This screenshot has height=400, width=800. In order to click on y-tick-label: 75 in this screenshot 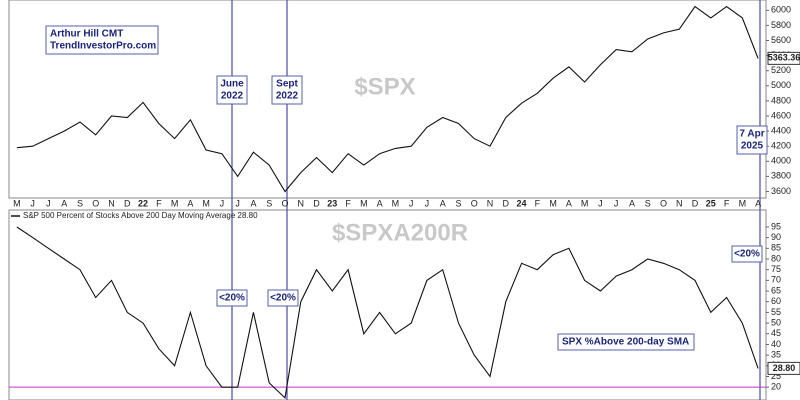, I will do `click(776, 269)`.